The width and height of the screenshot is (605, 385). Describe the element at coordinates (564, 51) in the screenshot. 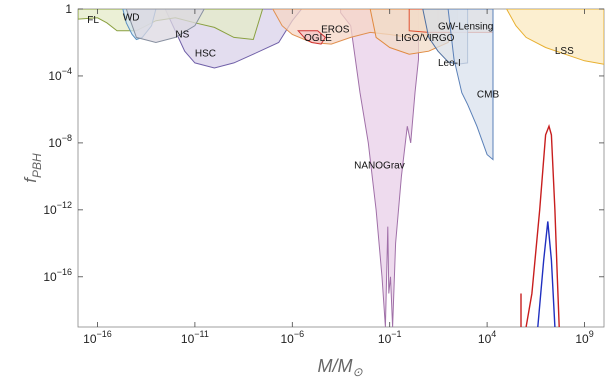

I see `region-label-lss: LSS` at that location.